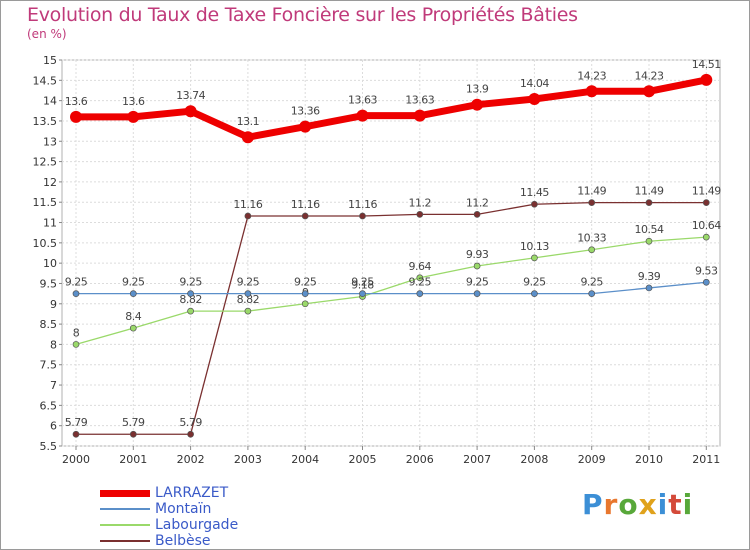  What do you see at coordinates (706, 191) in the screenshot?
I see `data-label: 11.49` at bounding box center [706, 191].